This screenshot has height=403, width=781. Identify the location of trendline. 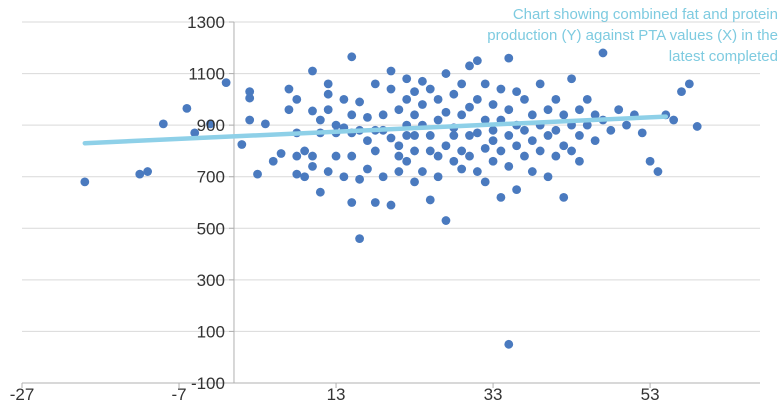
(375, 130).